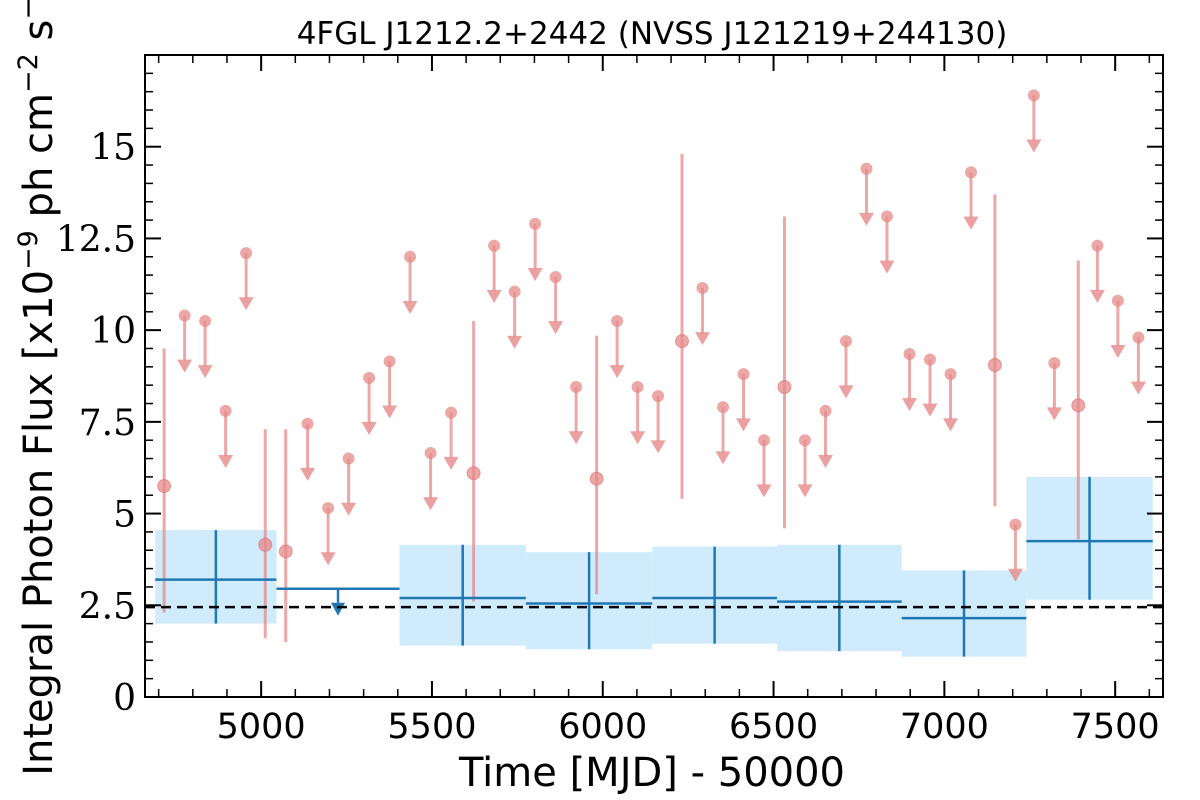 This screenshot has height=800, width=1200. What do you see at coordinates (39, 523) in the screenshot?
I see `y-axis-label-part: Integral Photon Flux [x10` at bounding box center [39, 523].